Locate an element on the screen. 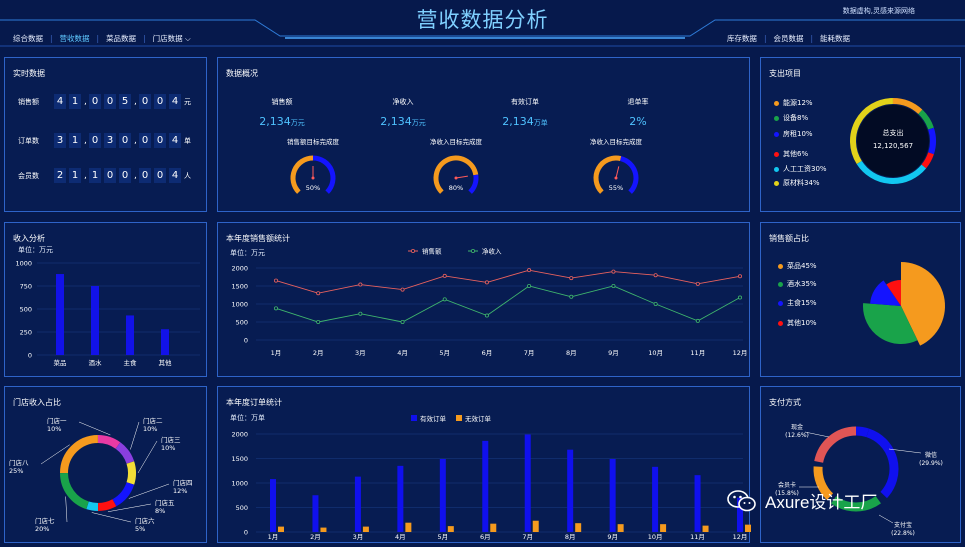 The image size is (965, 547). payment-label-pct: (15.8%) is located at coordinates (787, 493).